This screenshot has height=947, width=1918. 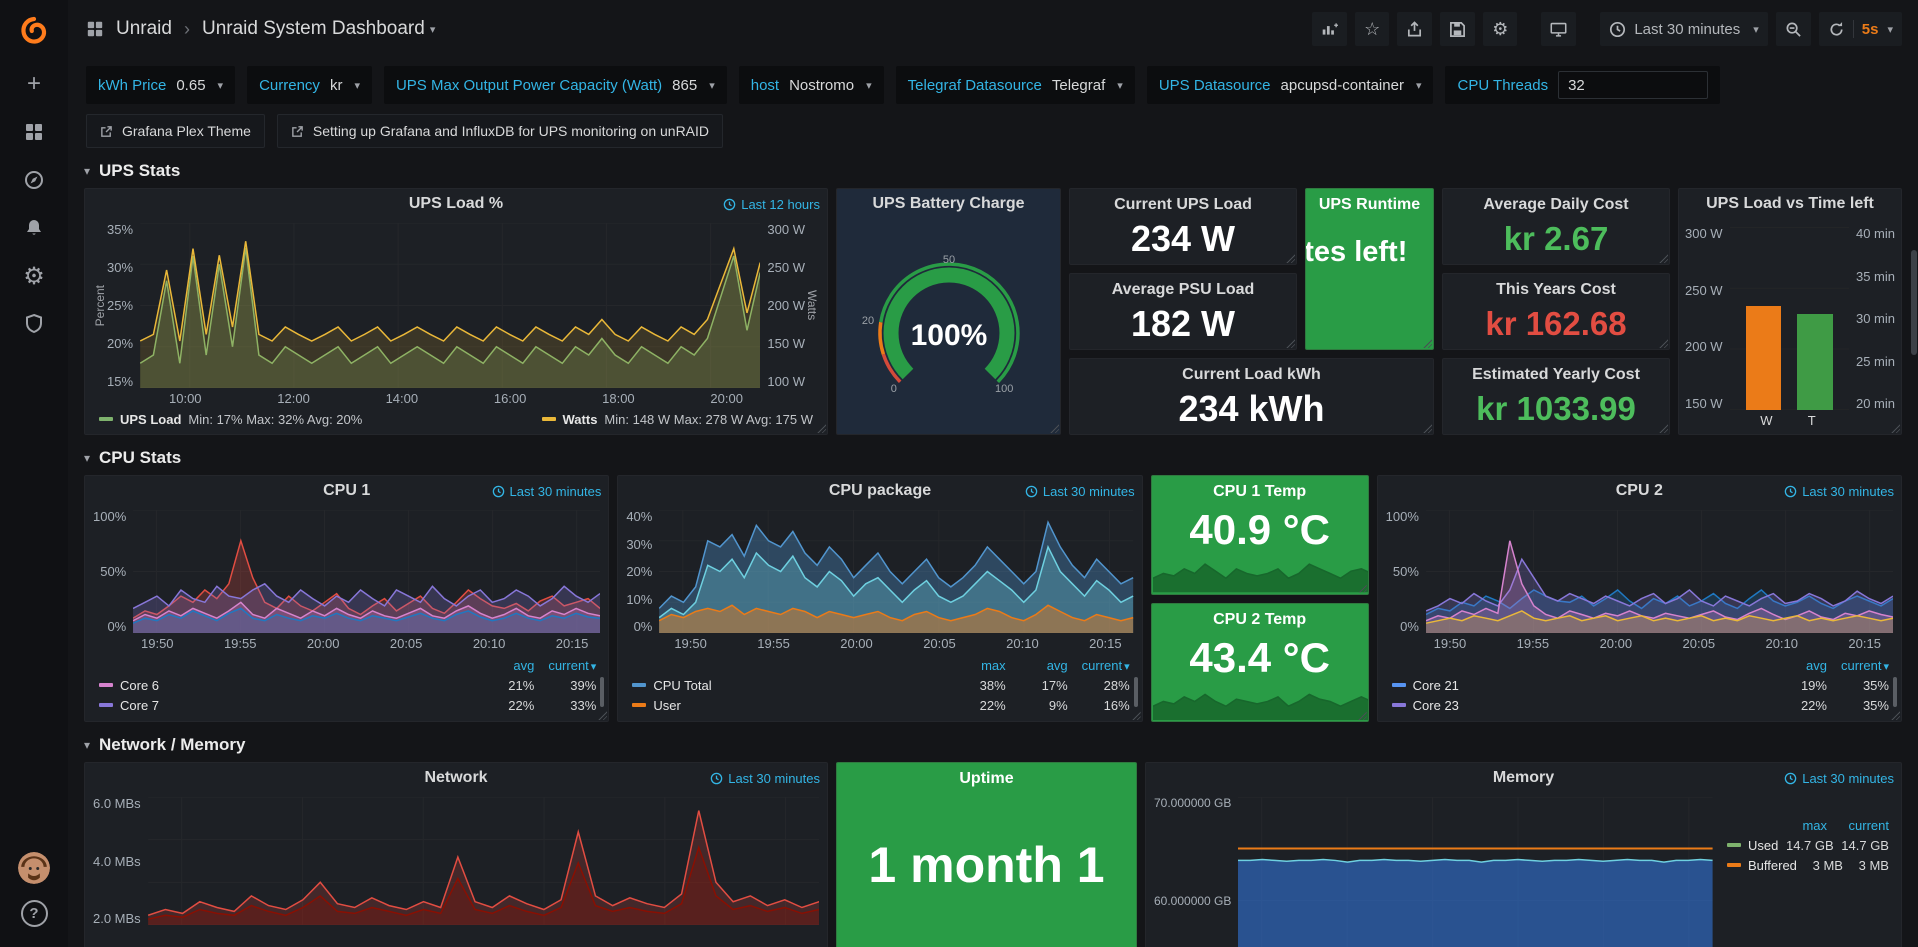 What do you see at coordinates (1877, 29) in the screenshot?
I see `refresh-interval-picker: 5s ▾` at bounding box center [1877, 29].